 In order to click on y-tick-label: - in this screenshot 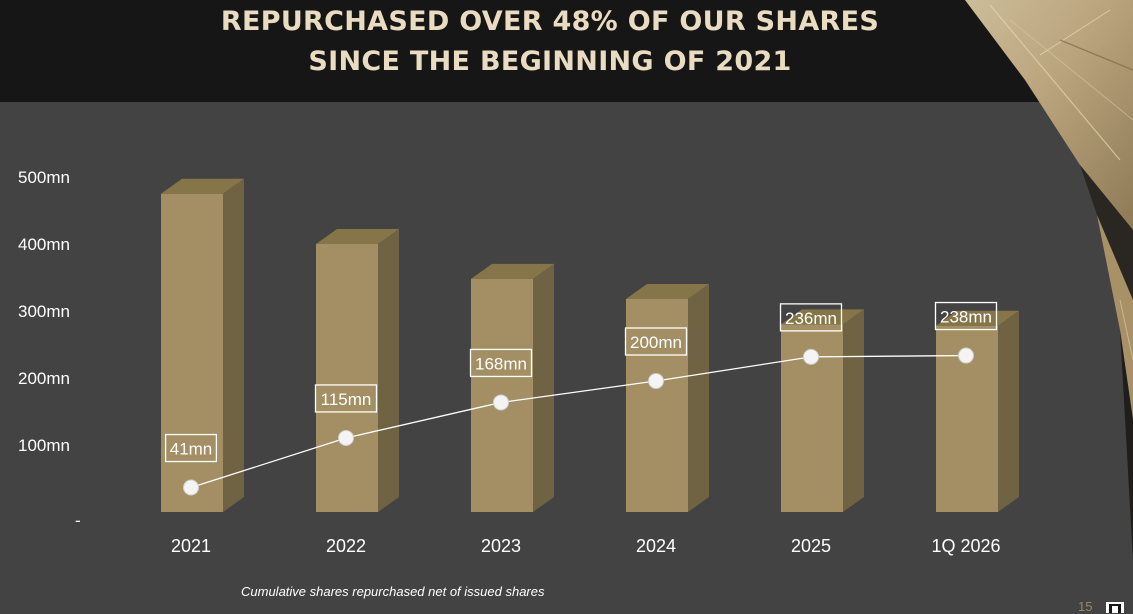, I will do `click(78, 520)`.